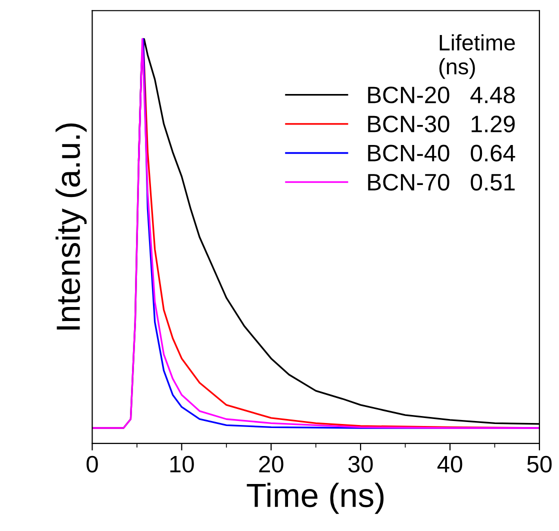 This screenshot has width=559, height=531. What do you see at coordinates (539, 464) in the screenshot?
I see `x-tick-label: 50` at bounding box center [539, 464].